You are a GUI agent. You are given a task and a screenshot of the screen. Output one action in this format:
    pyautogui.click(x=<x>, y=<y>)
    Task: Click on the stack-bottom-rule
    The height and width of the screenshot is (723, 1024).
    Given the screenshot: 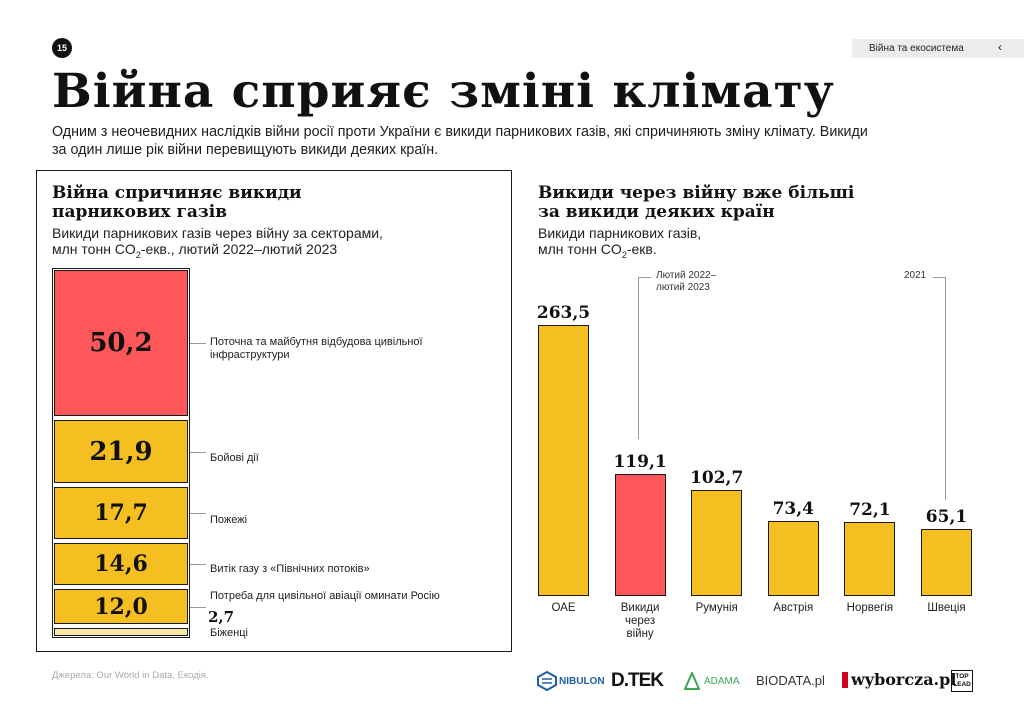 What is the action you would take?
    pyautogui.click(x=121, y=637)
    